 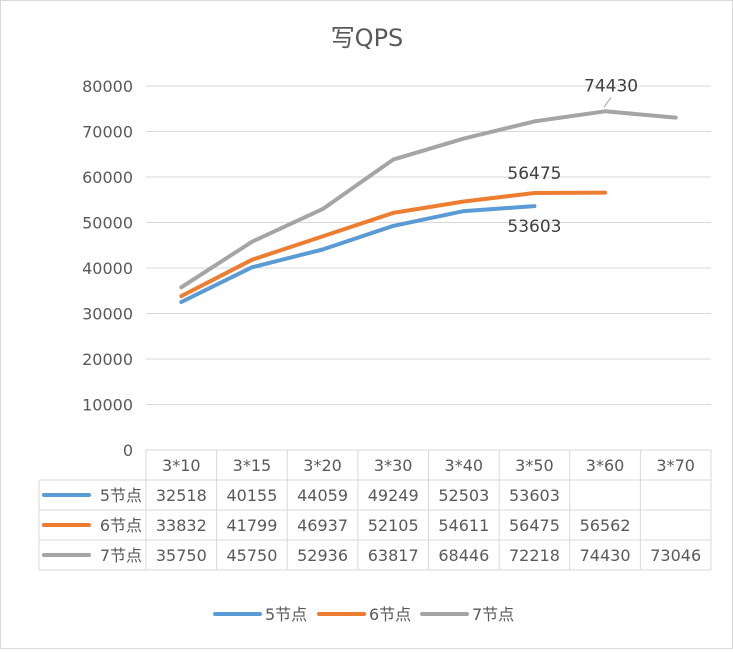 I want to click on table-cell: 35750, so click(x=181, y=555).